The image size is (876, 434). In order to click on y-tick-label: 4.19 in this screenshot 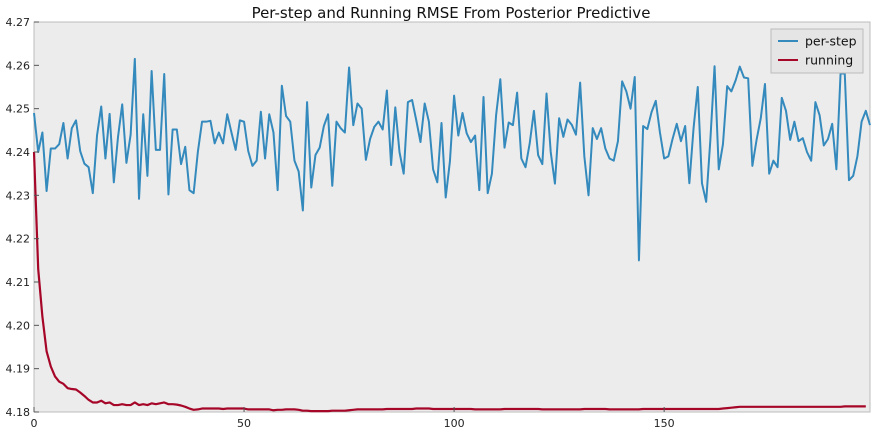, I will do `click(18, 369)`.